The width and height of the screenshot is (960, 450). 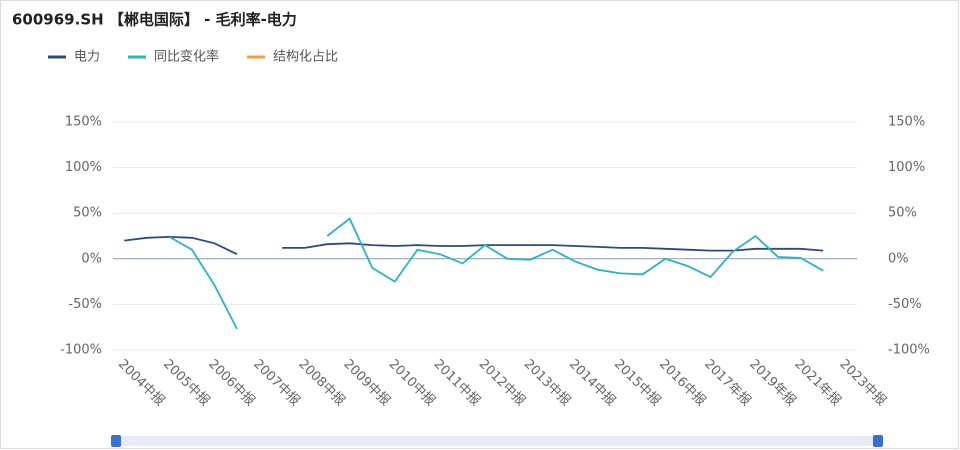 I want to click on legend-label: 同比变化率, so click(x=186, y=57).